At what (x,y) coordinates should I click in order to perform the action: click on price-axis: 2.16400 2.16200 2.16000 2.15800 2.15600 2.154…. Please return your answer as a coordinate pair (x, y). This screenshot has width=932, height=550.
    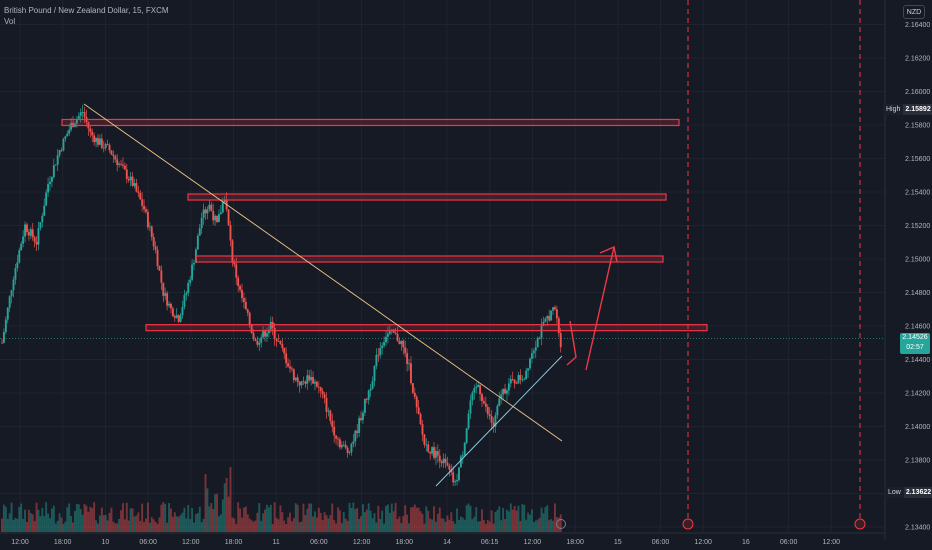
    Looking at the image, I should click on (907, 270).